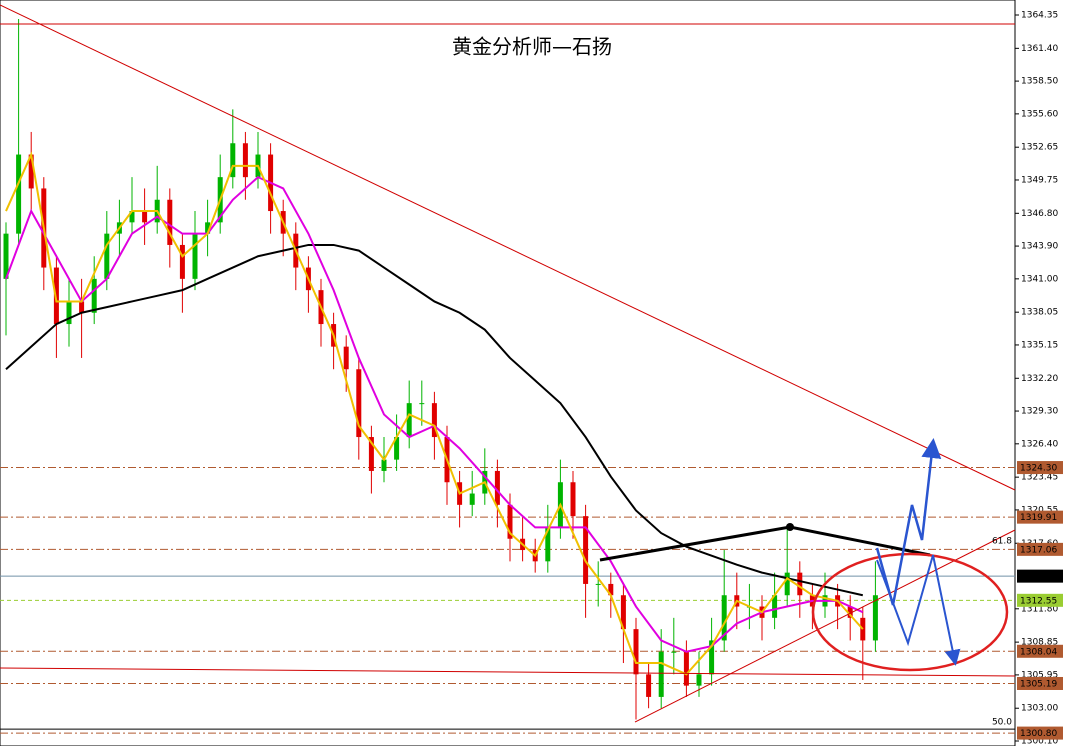 The width and height of the screenshot is (1065, 746). I want to click on y-tick-label: 1300.10, so click(1039, 741).